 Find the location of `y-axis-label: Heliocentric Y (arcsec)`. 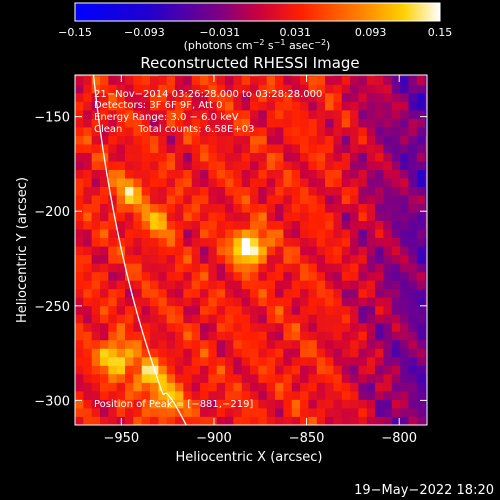

y-axis-label: Heliocentric Y (arcsec) is located at coordinates (22, 250).